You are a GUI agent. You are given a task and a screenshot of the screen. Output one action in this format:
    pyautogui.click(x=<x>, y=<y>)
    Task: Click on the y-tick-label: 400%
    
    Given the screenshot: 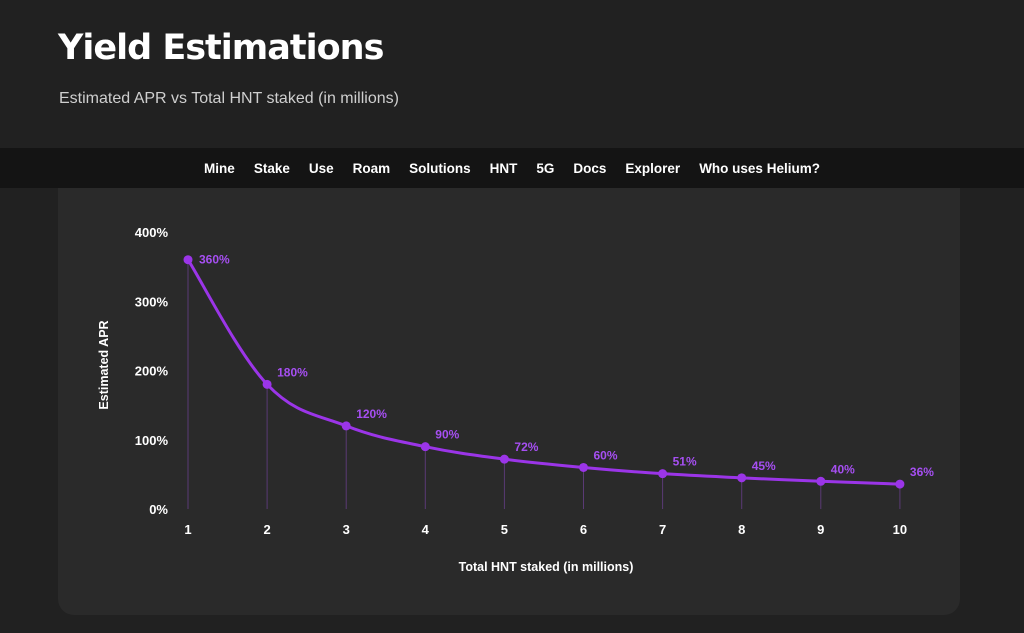 What is the action you would take?
    pyautogui.click(x=152, y=232)
    